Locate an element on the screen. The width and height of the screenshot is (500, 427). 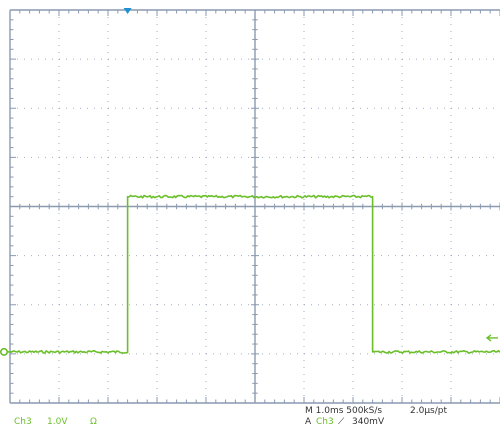
channel-label: Ch3 is located at coordinates (23, 422).